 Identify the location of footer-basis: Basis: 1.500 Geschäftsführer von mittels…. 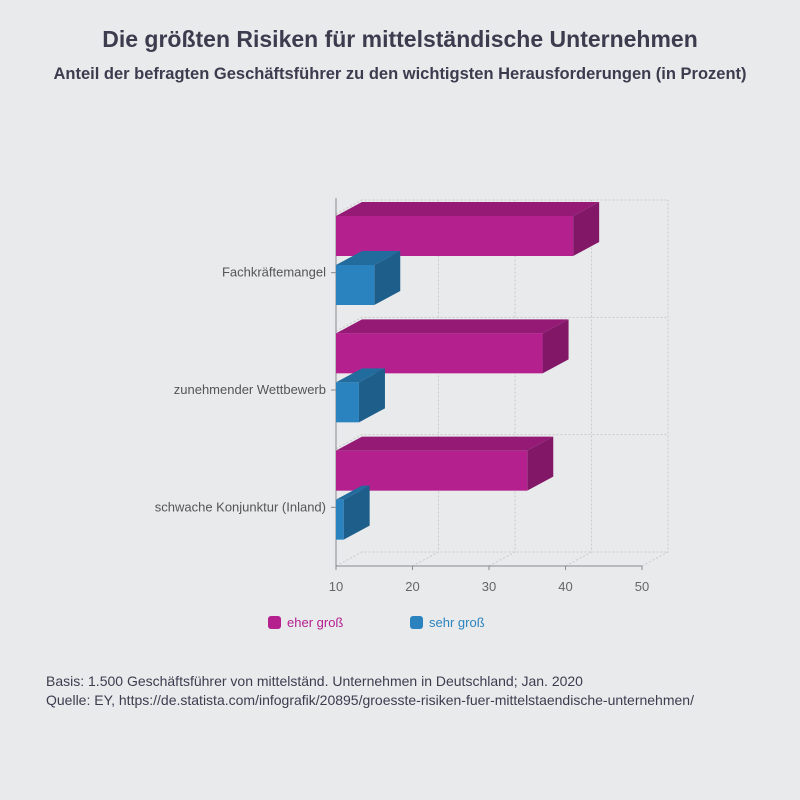
(314, 681).